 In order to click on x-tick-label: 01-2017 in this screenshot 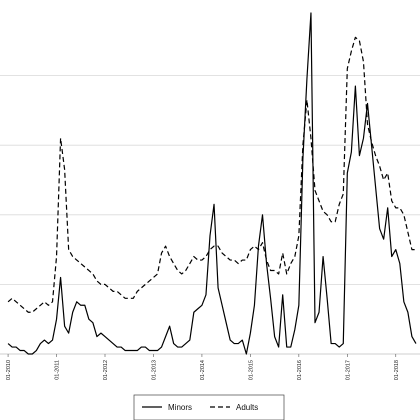, I will do `click(348, 370)`.